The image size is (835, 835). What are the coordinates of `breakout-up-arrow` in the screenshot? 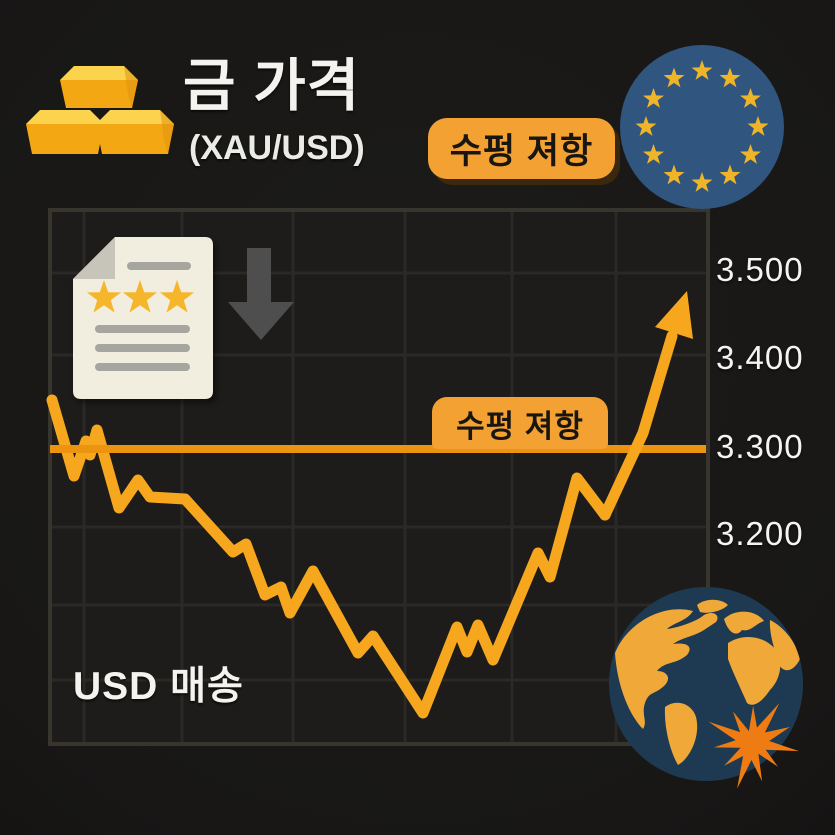 It's located at (646, 406).